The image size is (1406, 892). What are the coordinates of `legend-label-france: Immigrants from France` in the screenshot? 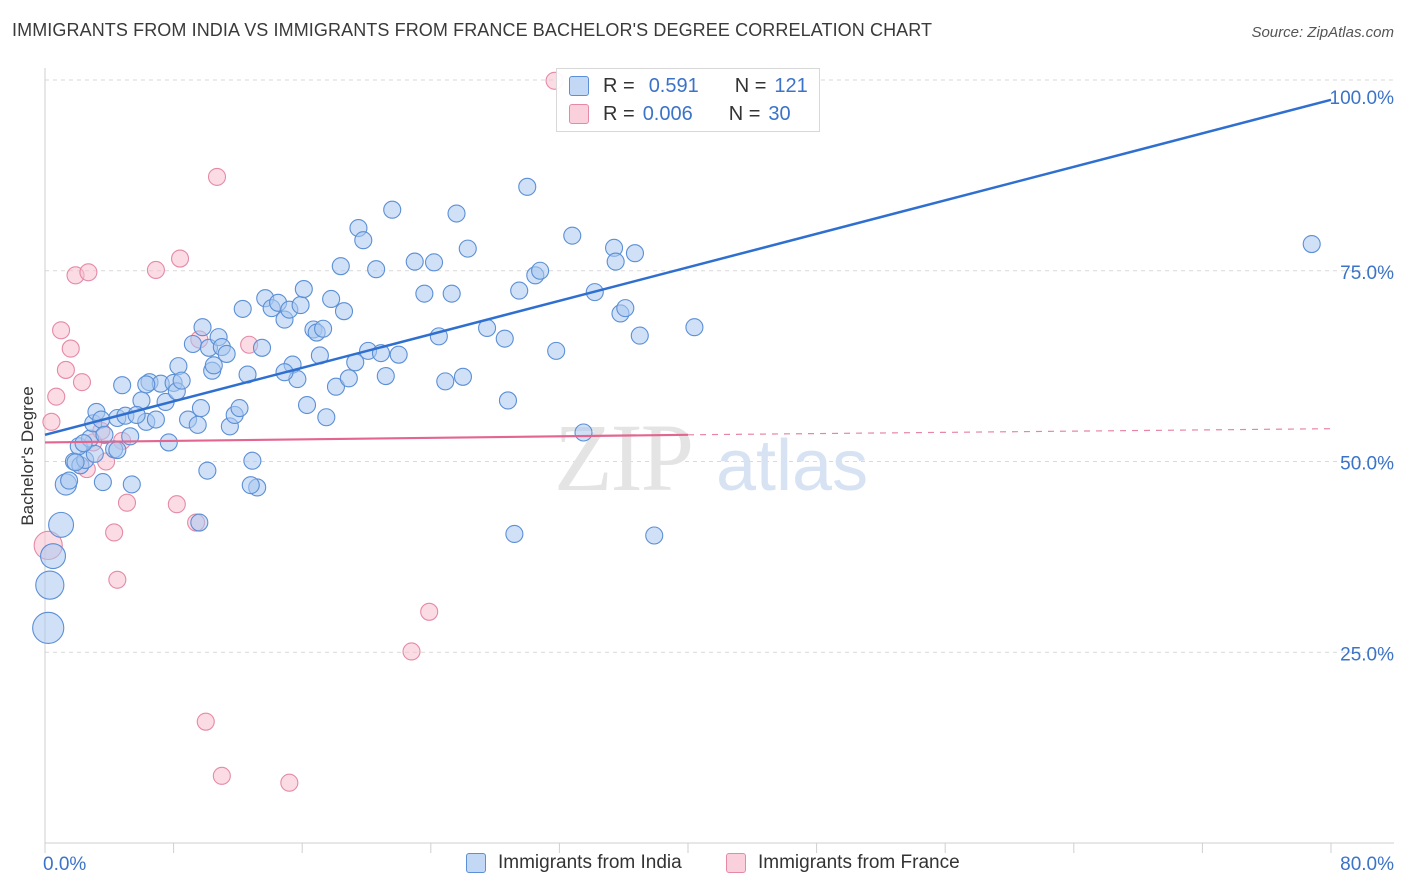 It's located at (859, 862).